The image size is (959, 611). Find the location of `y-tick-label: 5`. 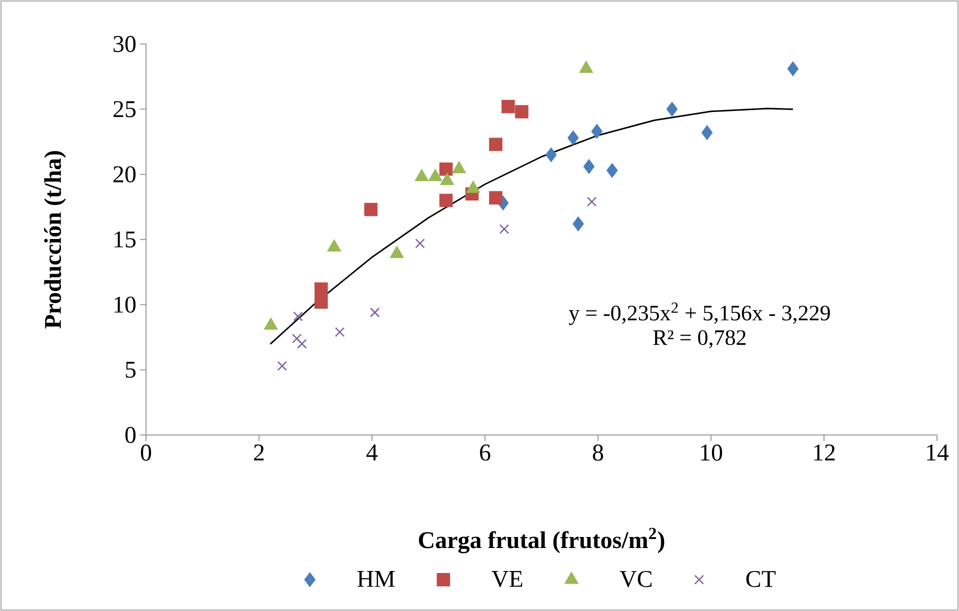

y-tick-label: 5 is located at coordinates (131, 370).